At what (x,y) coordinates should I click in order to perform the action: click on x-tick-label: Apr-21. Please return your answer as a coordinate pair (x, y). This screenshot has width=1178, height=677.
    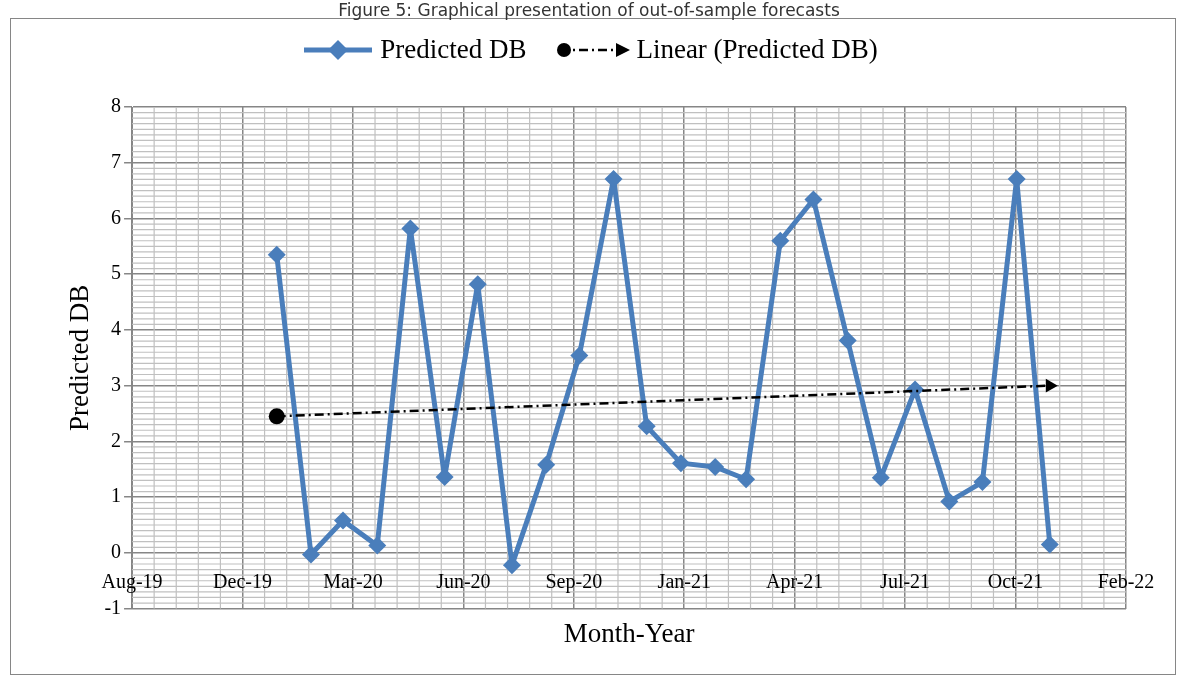
    Looking at the image, I should click on (795, 582).